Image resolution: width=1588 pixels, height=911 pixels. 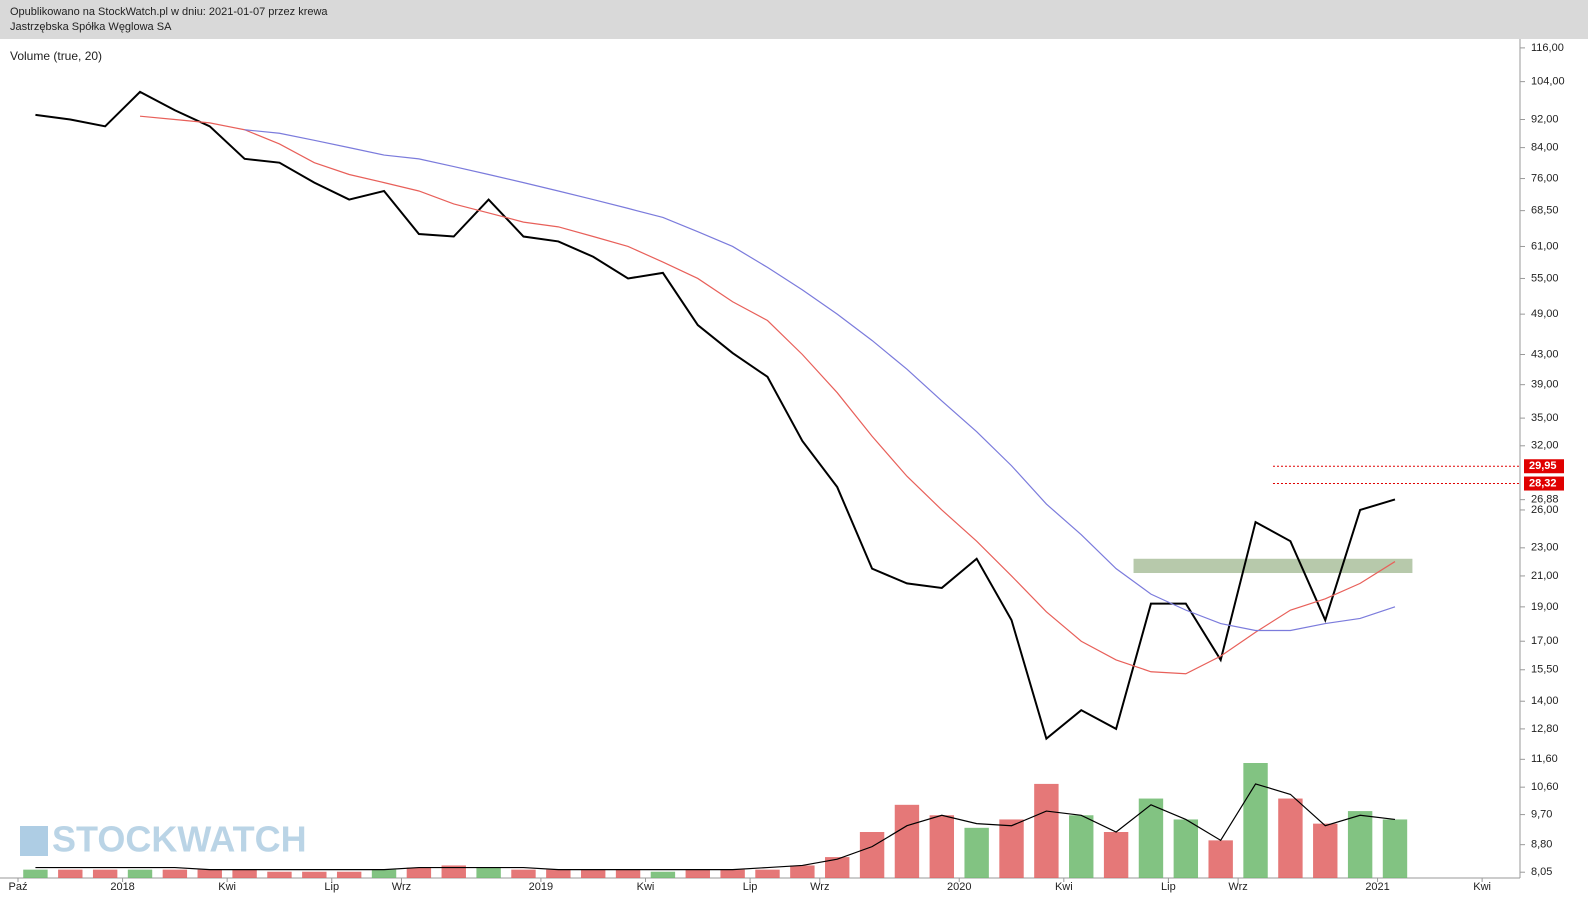 I want to click on level-label: 28,32, so click(x=1543, y=483).